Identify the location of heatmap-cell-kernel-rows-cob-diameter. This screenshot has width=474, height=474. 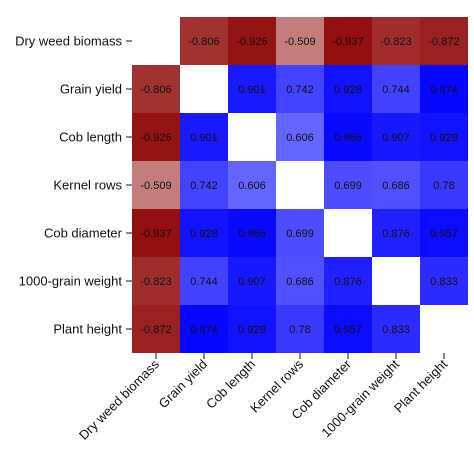
(348, 185).